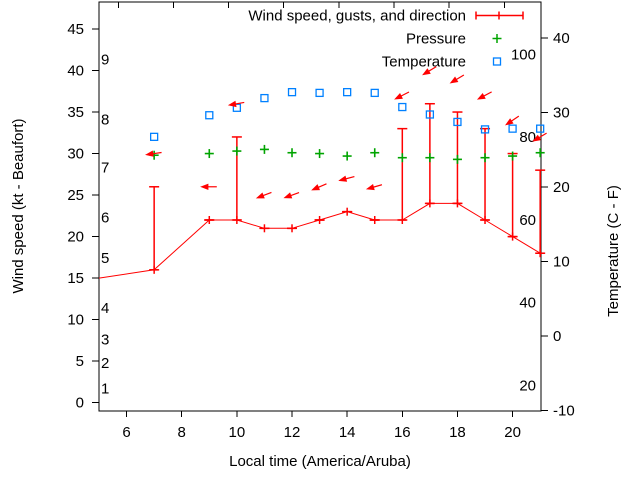  What do you see at coordinates (424, 62) in the screenshot?
I see `legend-label: Temperature` at bounding box center [424, 62].